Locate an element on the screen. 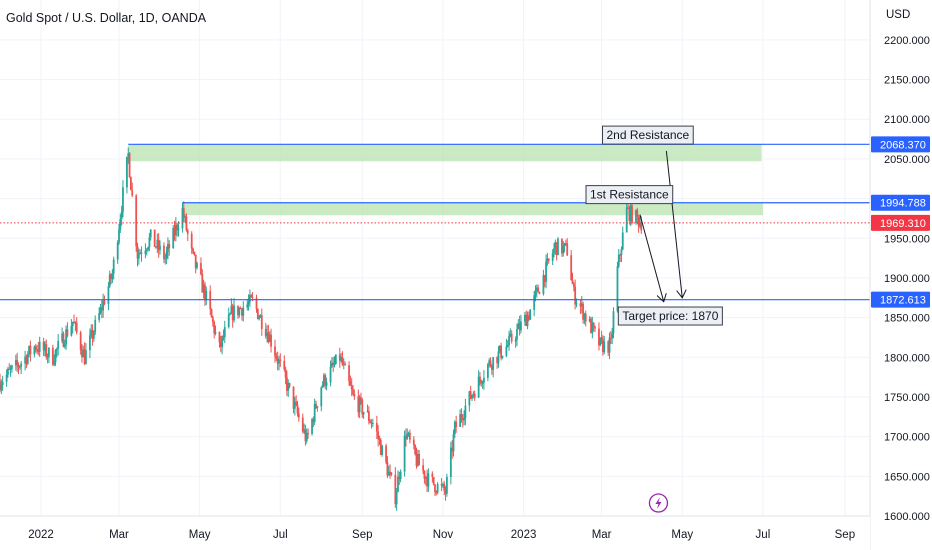 The height and width of the screenshot is (550, 932). x-tick-label: Mar is located at coordinates (602, 535).